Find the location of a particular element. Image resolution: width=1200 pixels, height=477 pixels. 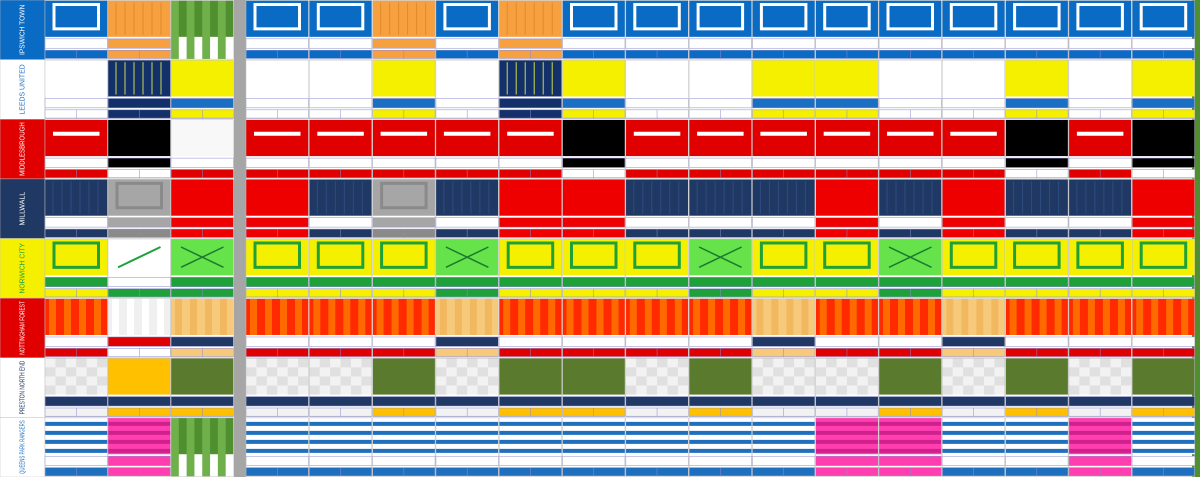

grass-stripe is located at coordinates (221, 30).